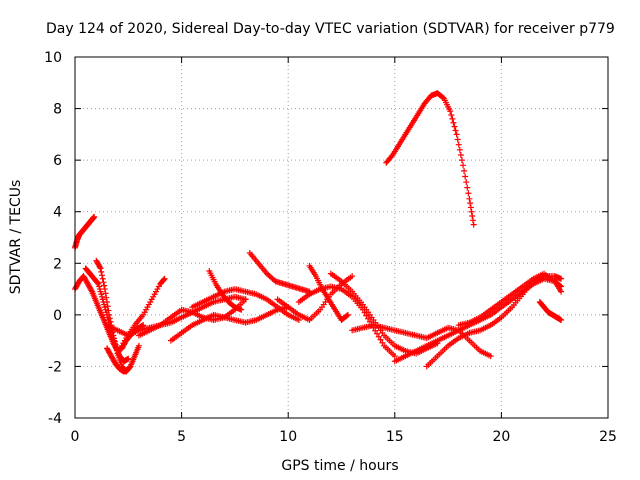 This screenshot has width=640, height=480. Describe the element at coordinates (57, 161) in the screenshot. I see `y-tick-label: 6` at that location.